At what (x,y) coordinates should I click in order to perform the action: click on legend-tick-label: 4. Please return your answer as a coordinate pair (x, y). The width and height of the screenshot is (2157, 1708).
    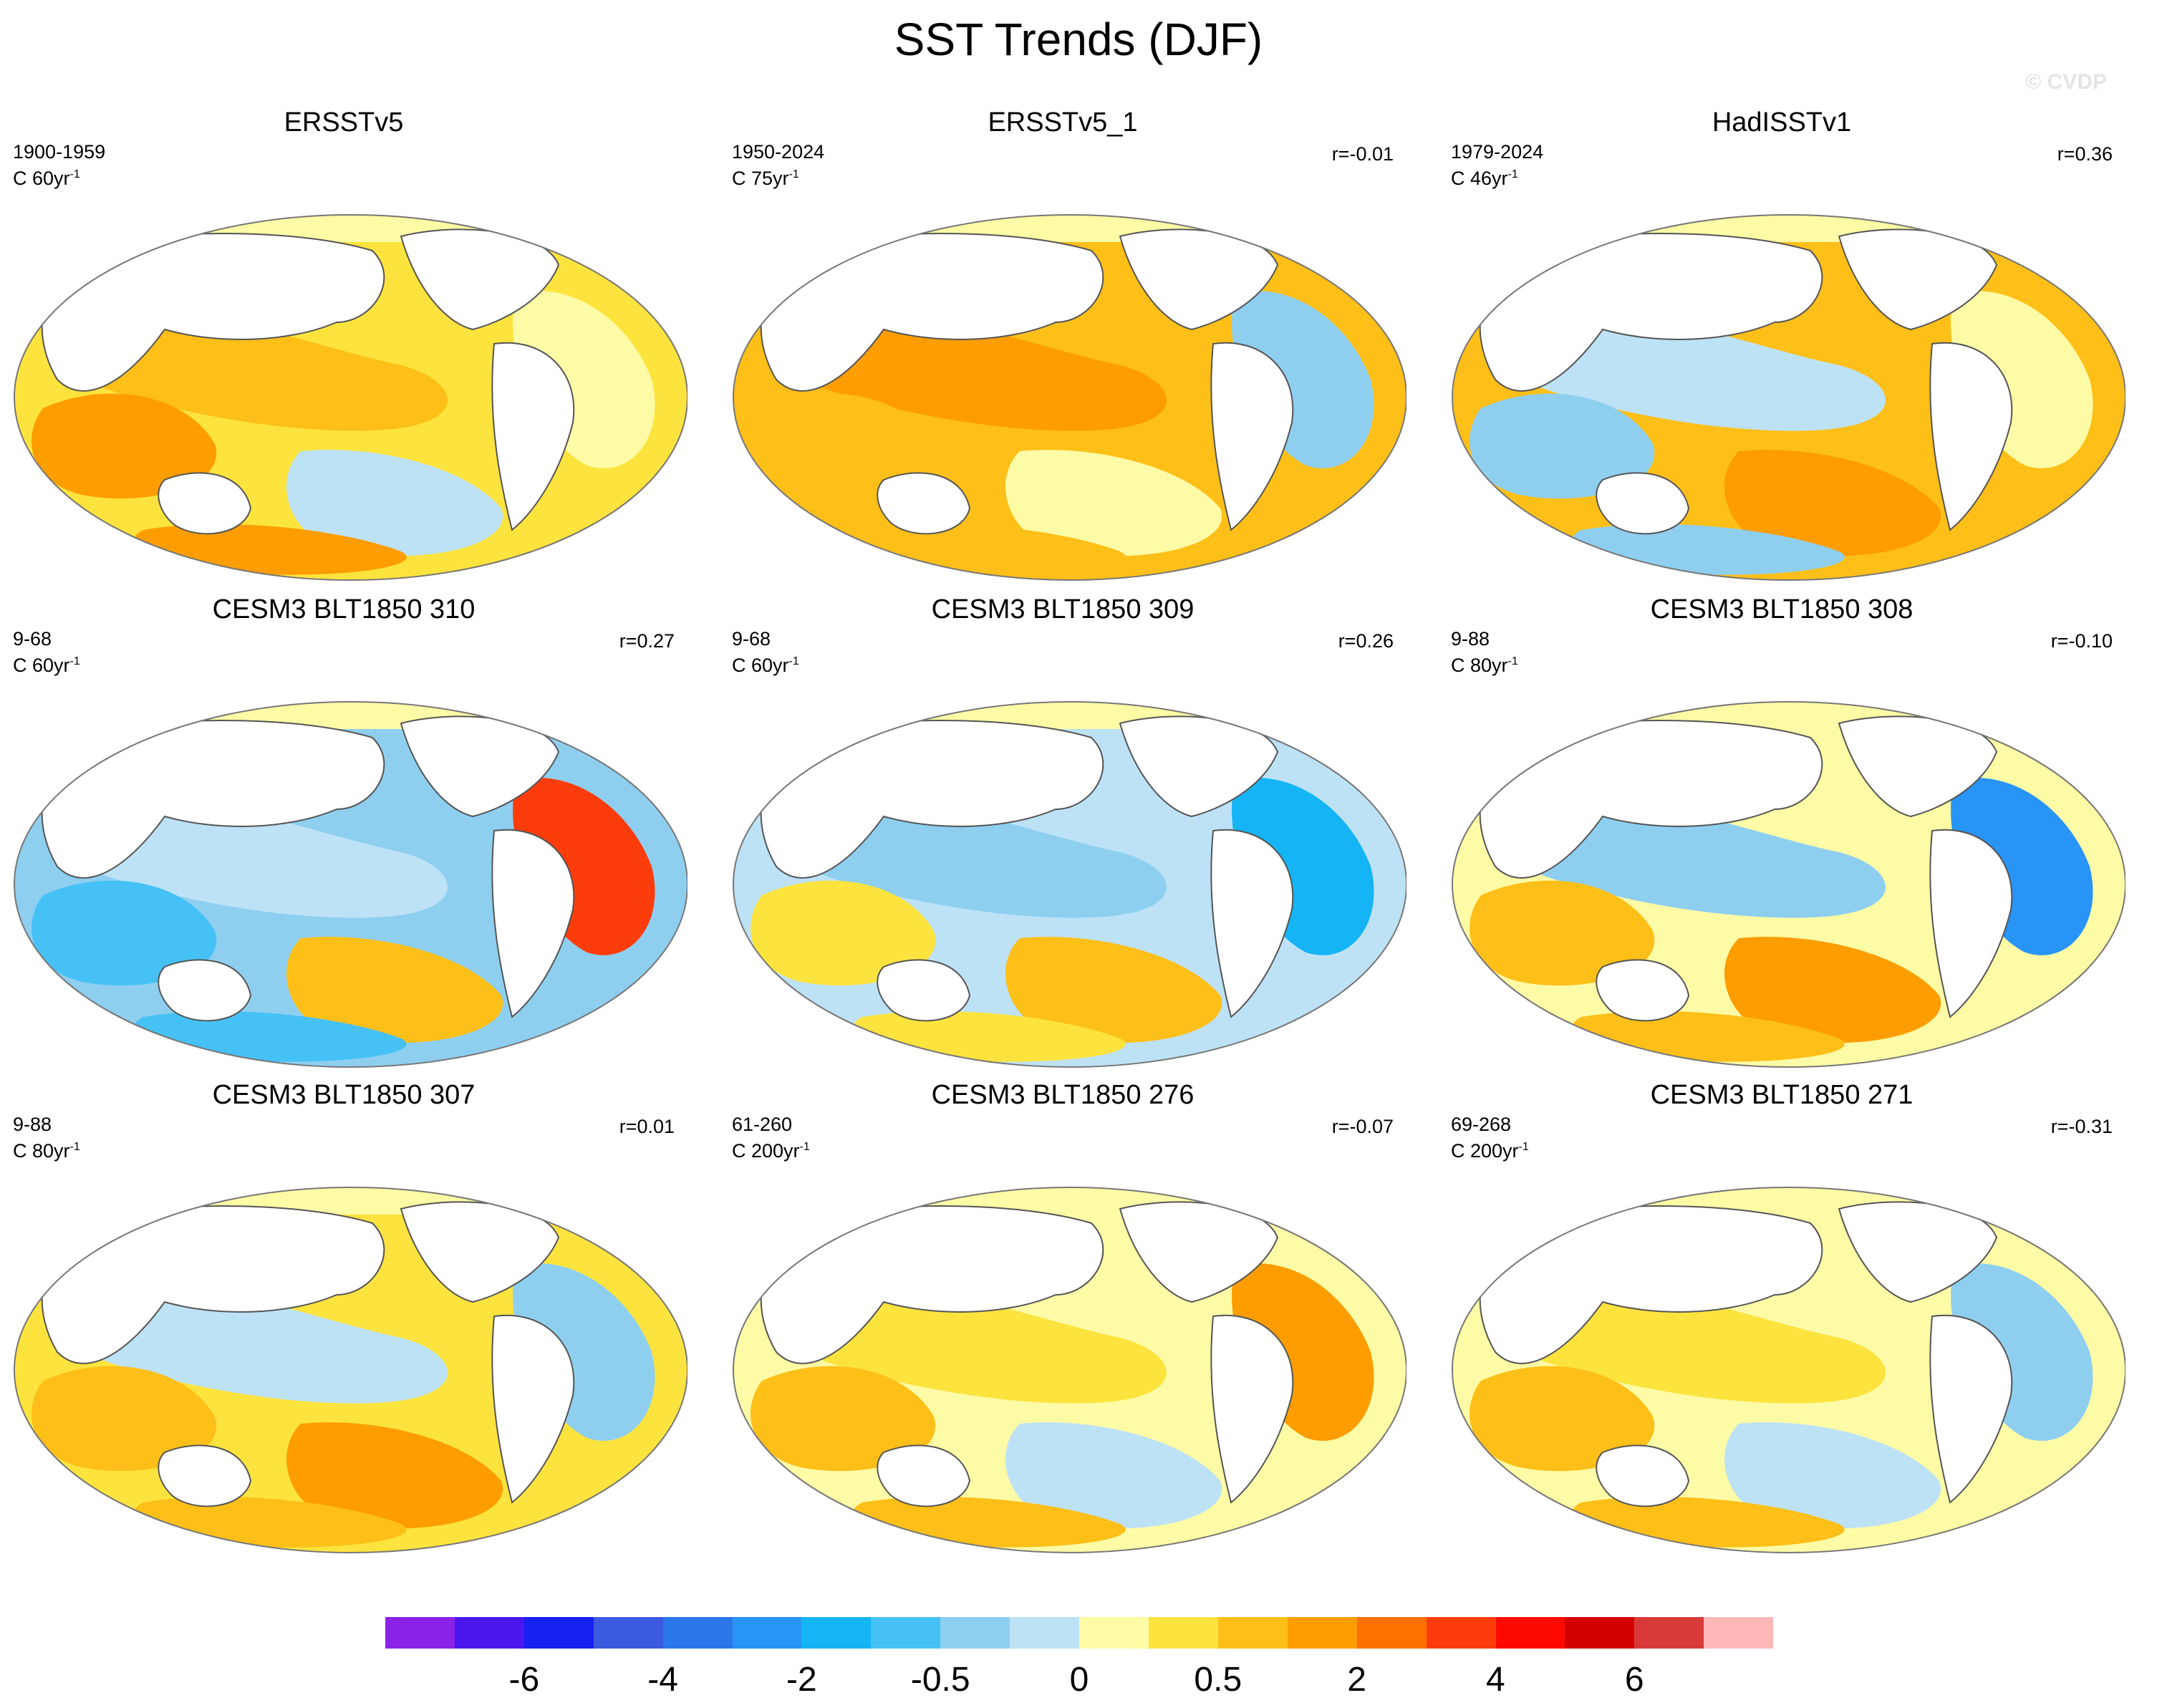
    Looking at the image, I should click on (1495, 1680).